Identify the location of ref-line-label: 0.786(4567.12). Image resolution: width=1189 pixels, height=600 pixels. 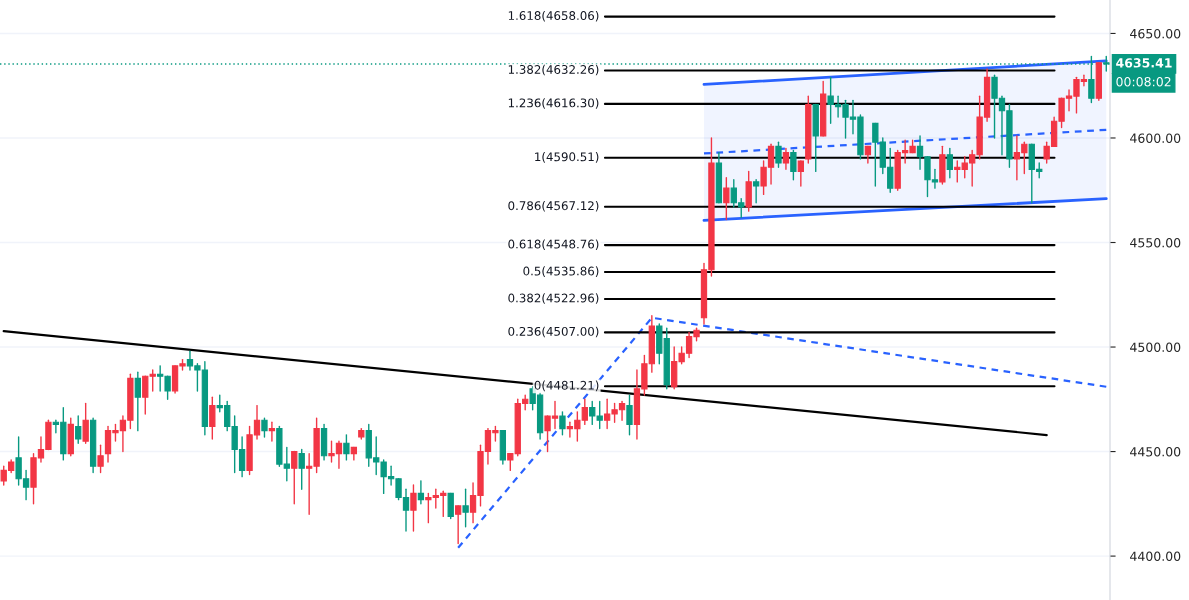
(553, 206).